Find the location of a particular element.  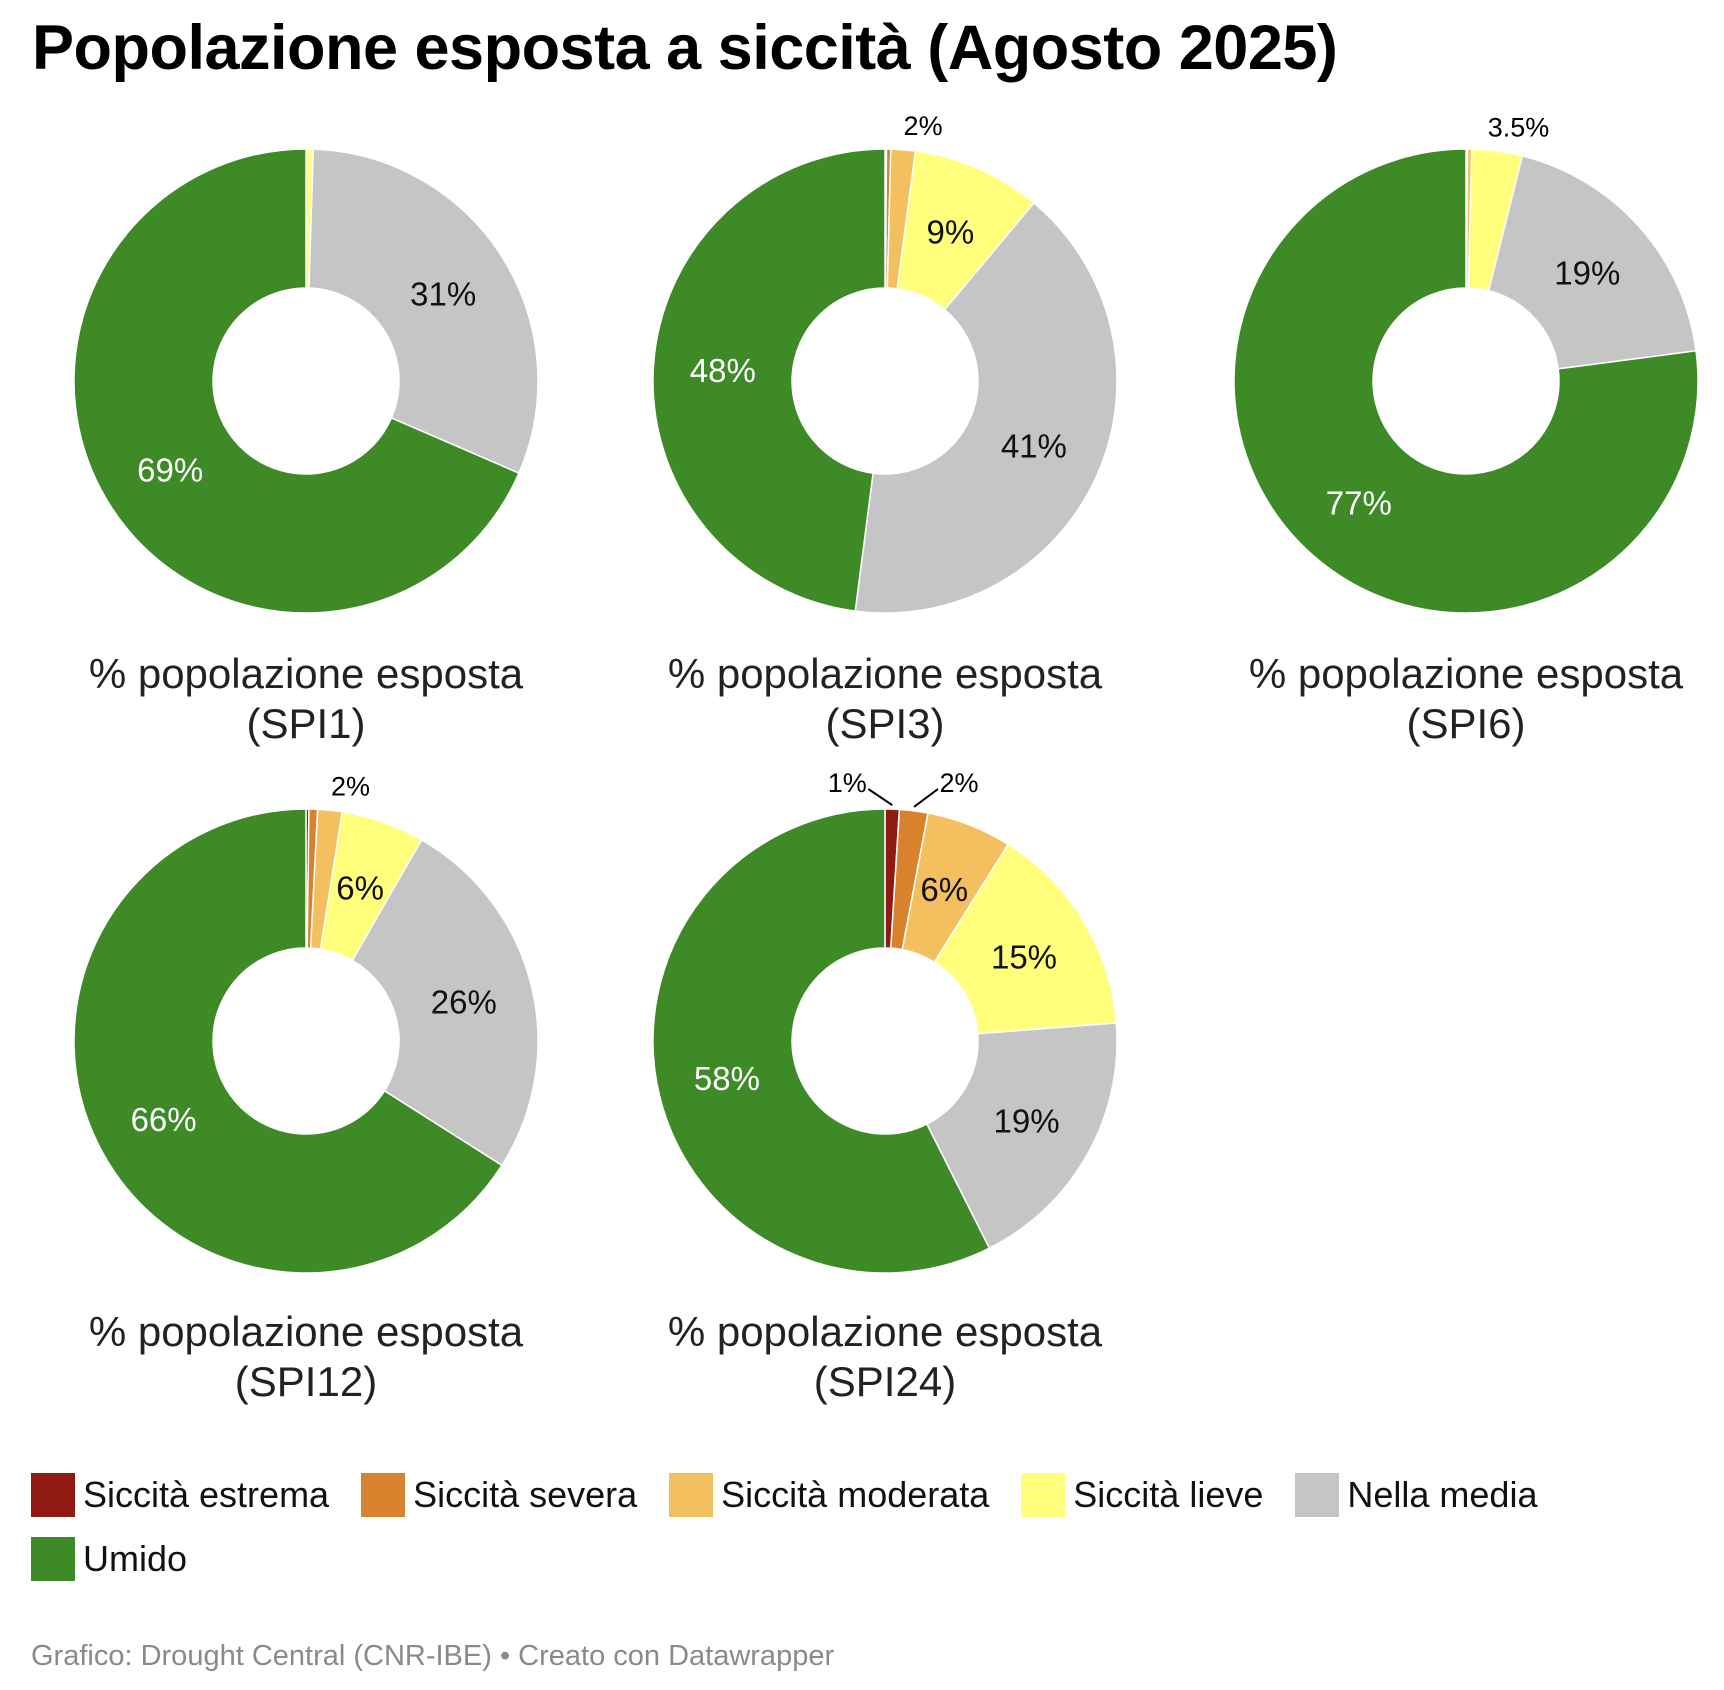

data-label-siccita-estrema: 1% is located at coordinates (847, 783).